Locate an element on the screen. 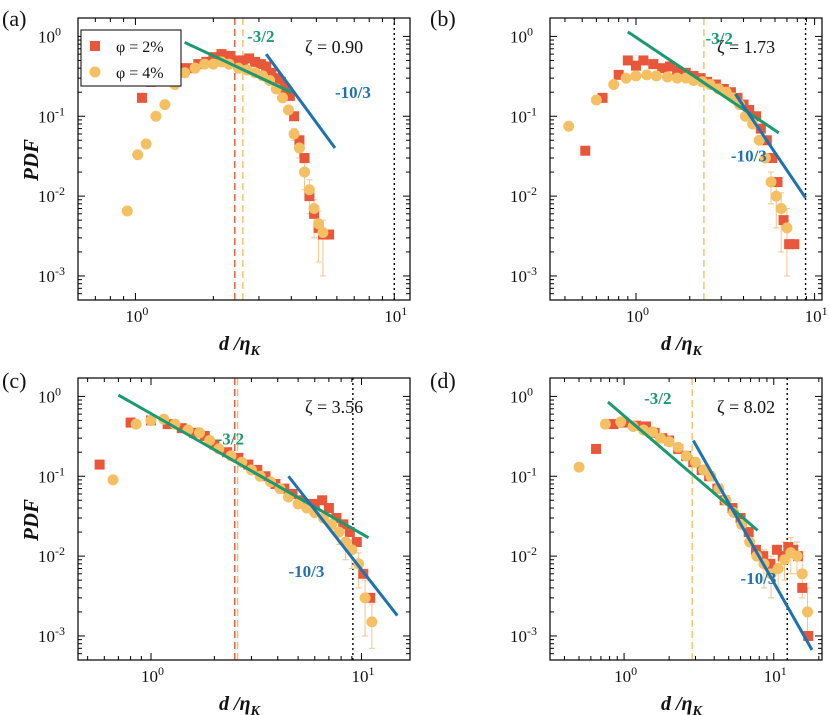 This screenshot has height=715, width=830. x-tick-label: 10¹ is located at coordinates (775, 675).